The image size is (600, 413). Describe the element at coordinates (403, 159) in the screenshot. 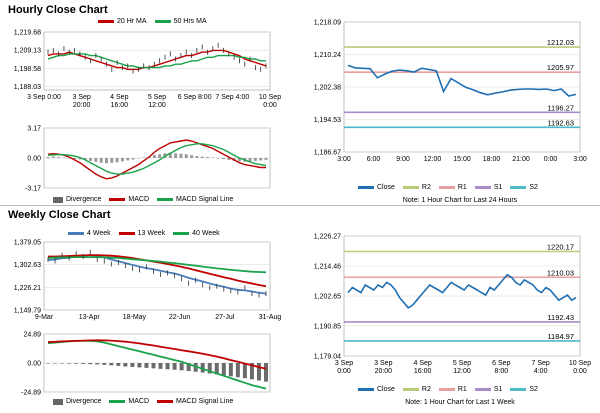

I see `svg-hourly-close-x-tick-label: 9:00` at that location.